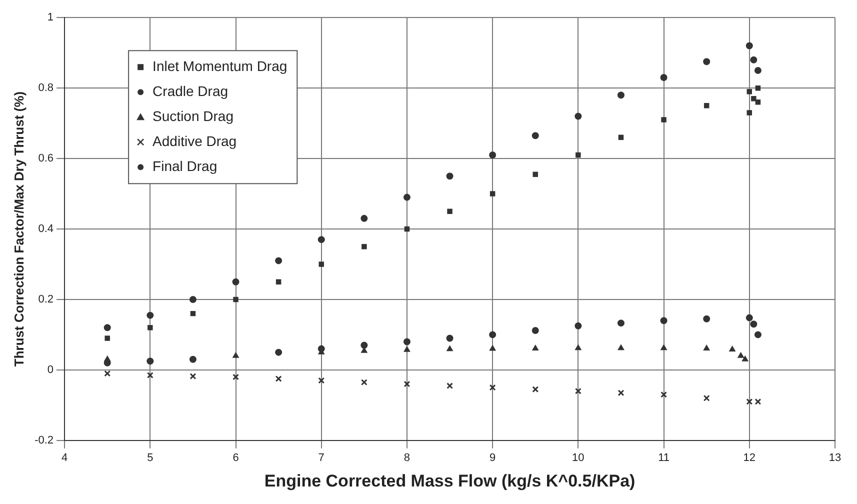 The height and width of the screenshot is (504, 857). Describe the element at coordinates (44, 440) in the screenshot. I see `y-tick-label: -0.2` at that location.